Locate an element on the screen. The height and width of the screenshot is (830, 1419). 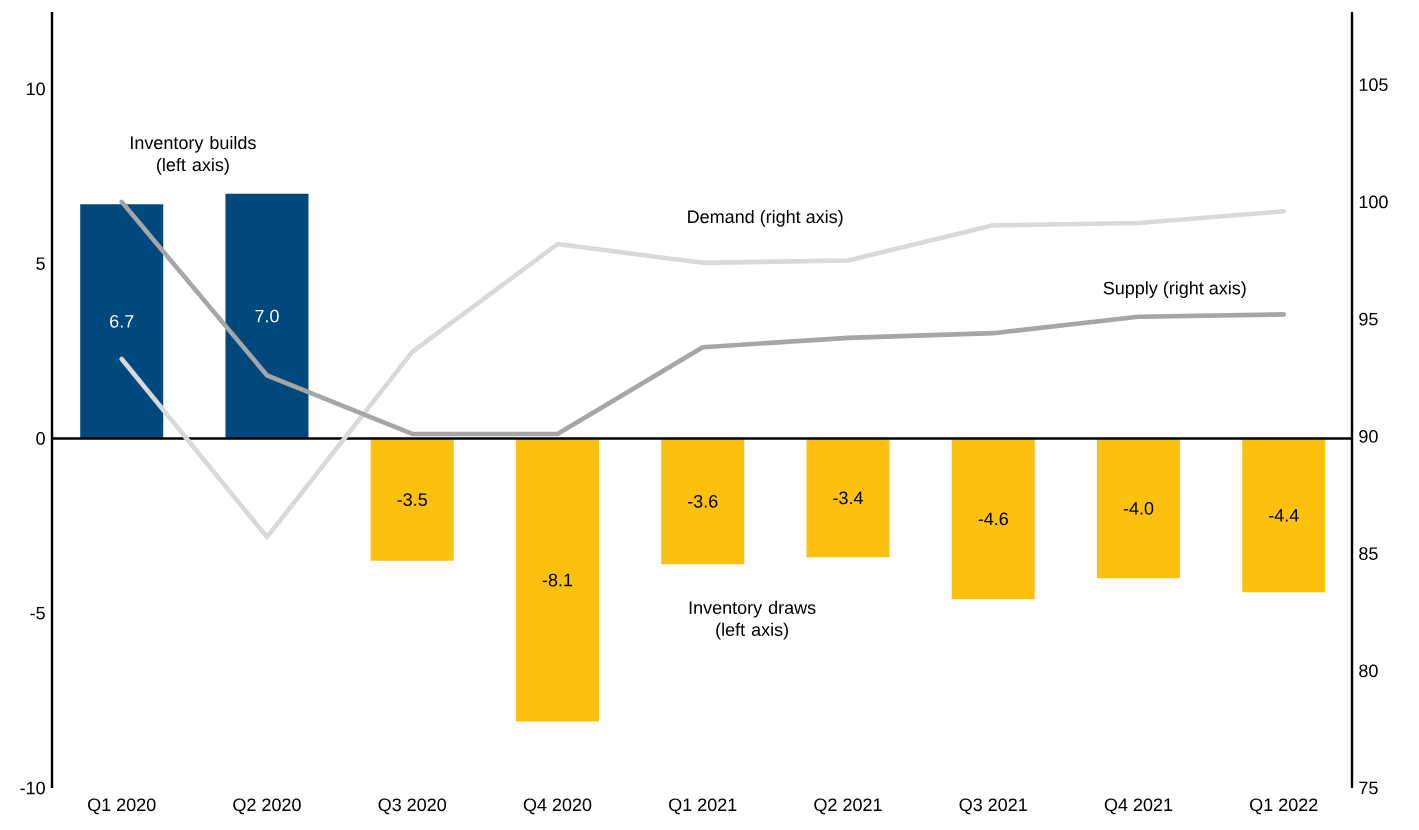
y2-tick-label: 95 is located at coordinates (1368, 319).